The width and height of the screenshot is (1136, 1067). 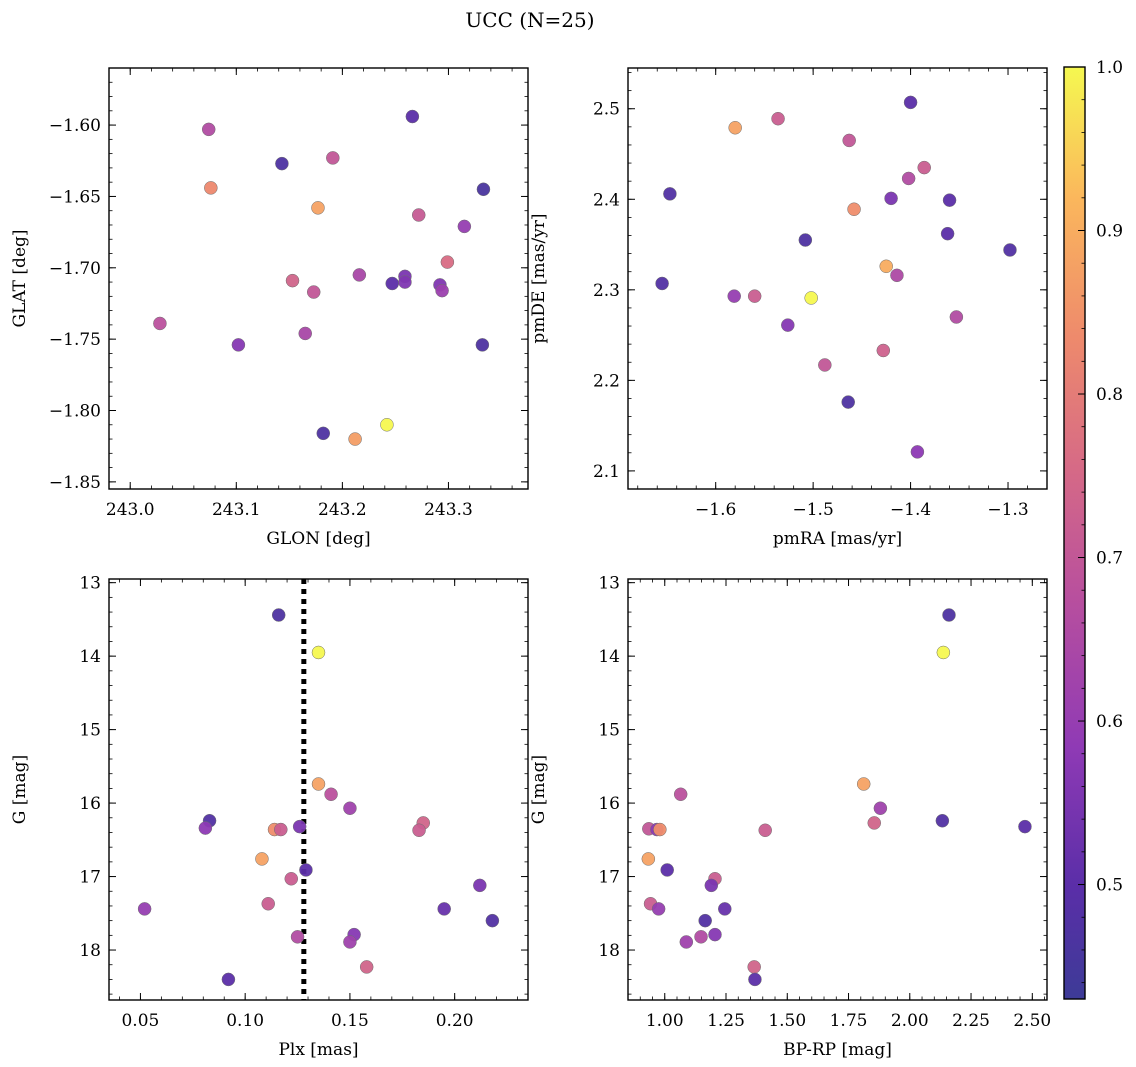 I want to click on y-axis-label: pmDE [mas/yr], so click(x=539, y=278).